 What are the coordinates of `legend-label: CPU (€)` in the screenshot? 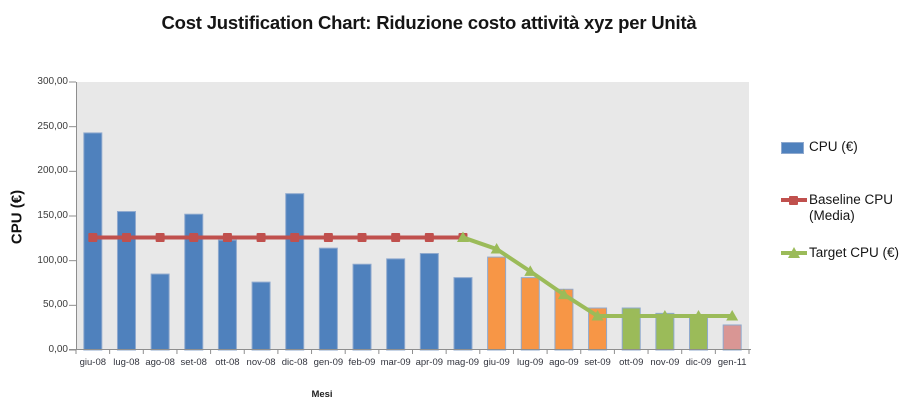 It's located at (833, 146).